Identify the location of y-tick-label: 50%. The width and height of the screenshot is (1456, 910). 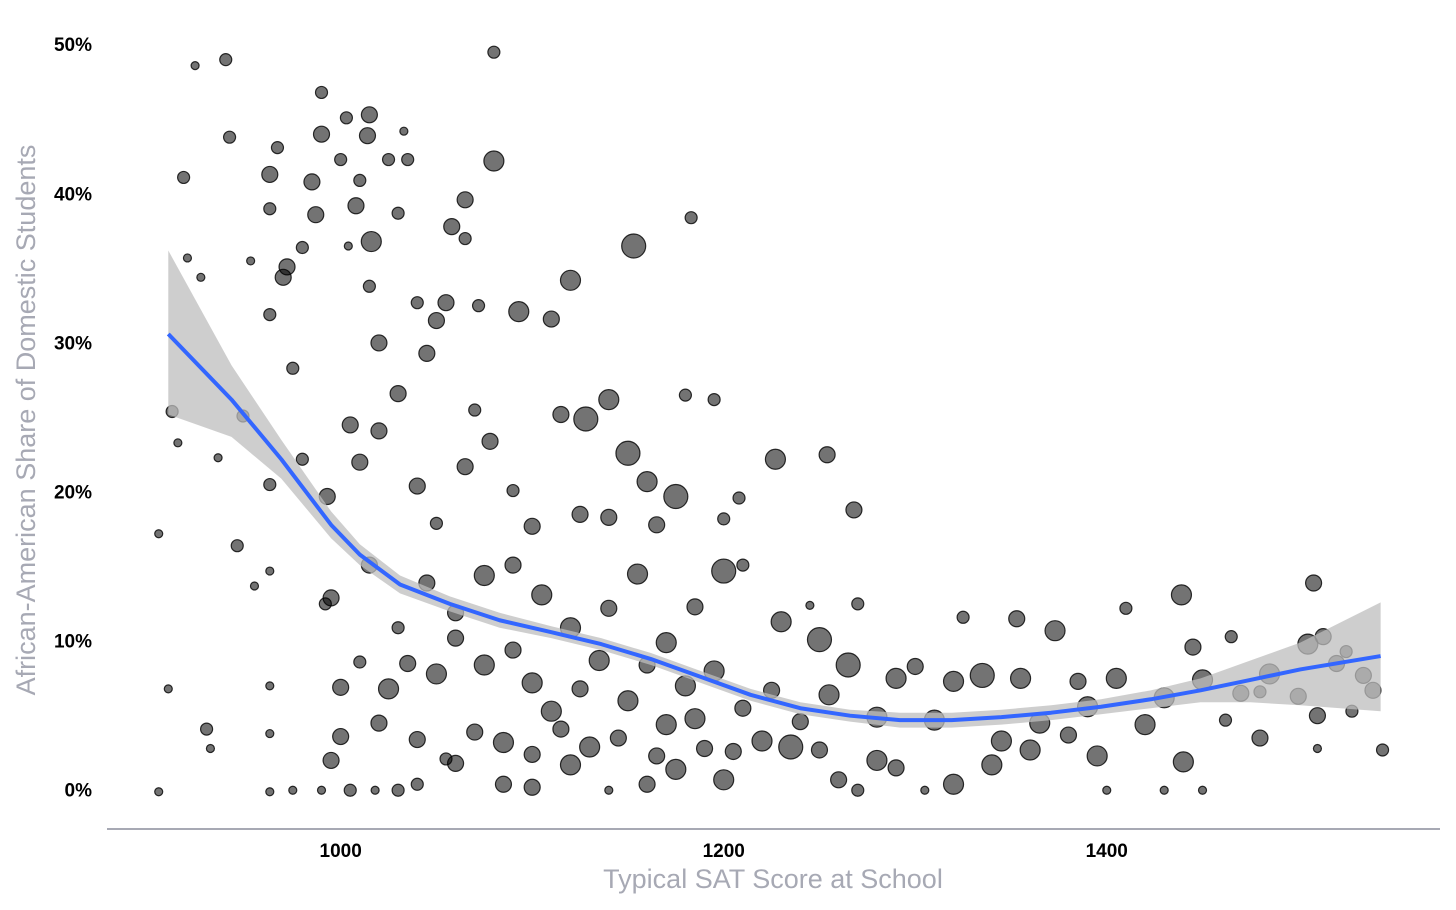
(73, 45).